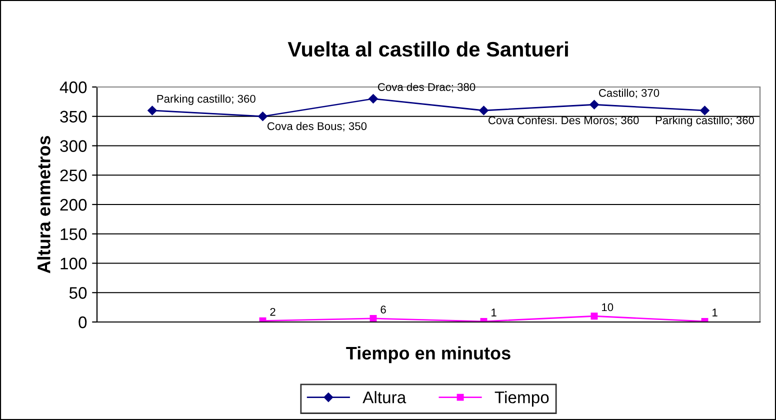 The height and width of the screenshot is (420, 776). Describe the element at coordinates (73, 234) in the screenshot. I see `y-tick-label: 150` at that location.